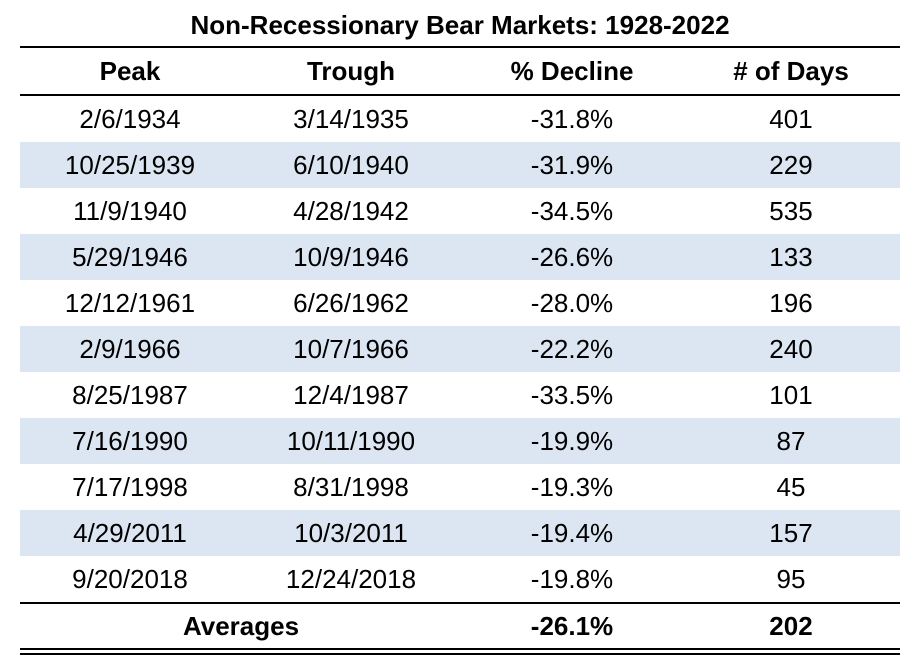 This screenshot has height=660, width=900. I want to click on cell-peak: 9/20/2018, so click(130, 578).